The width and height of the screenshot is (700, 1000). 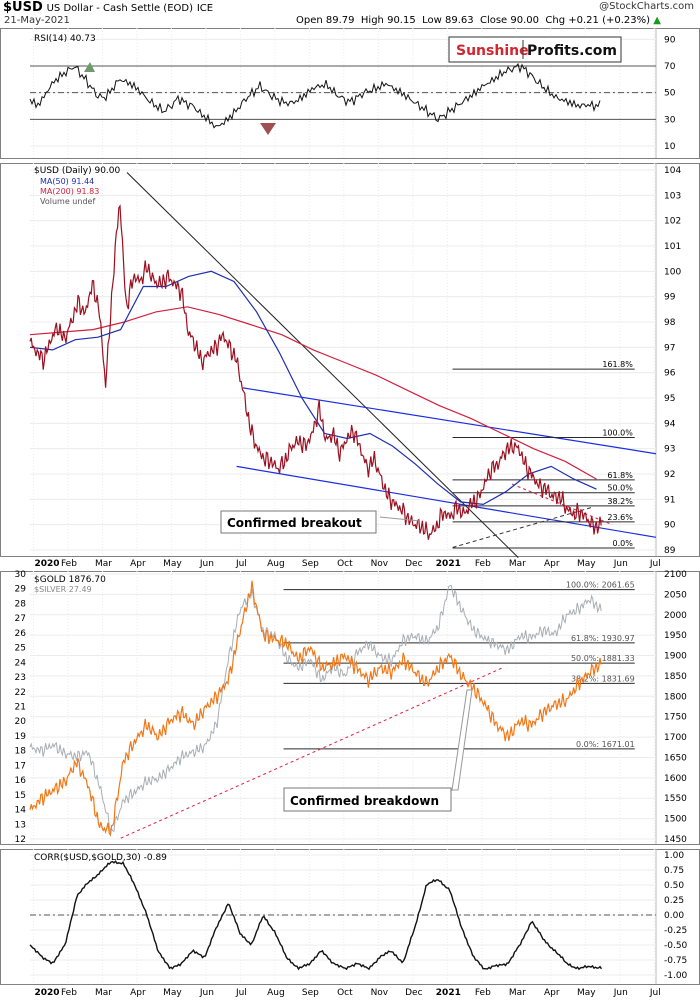 What do you see at coordinates (20, 678) in the screenshot?
I see `gold-left-tick-label: 23` at bounding box center [20, 678].